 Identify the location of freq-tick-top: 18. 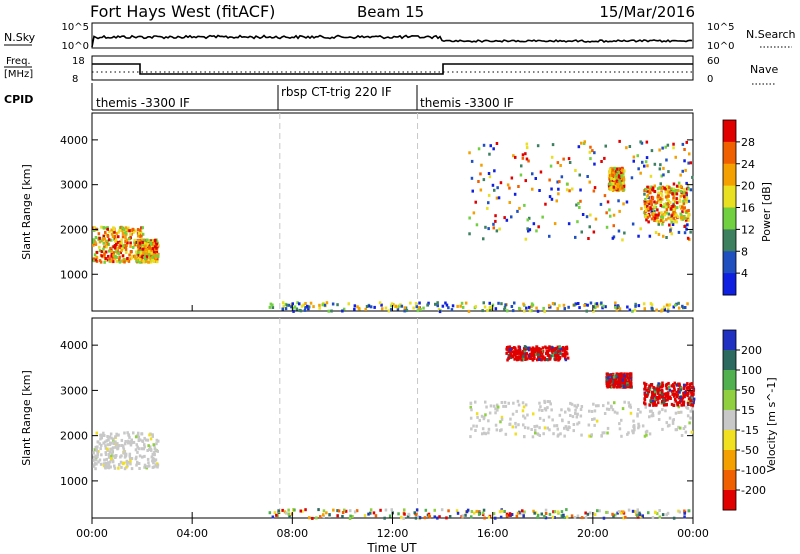
(78, 61).